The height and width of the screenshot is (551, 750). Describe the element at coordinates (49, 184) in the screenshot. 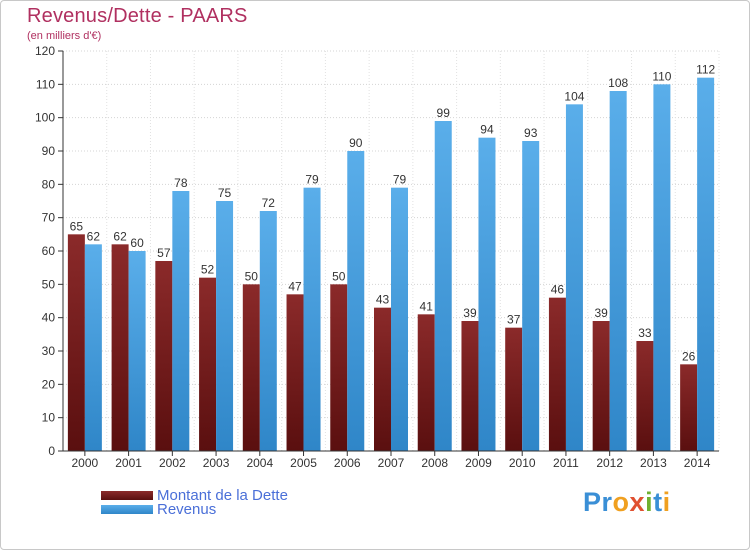

I see `ytick-label: 80` at that location.